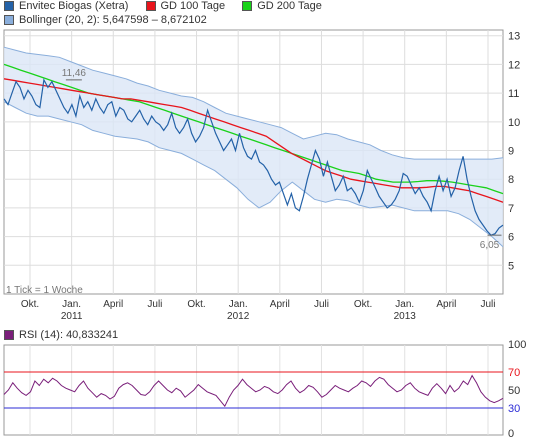  I want to click on y-tick-label: 7, so click(511, 209).